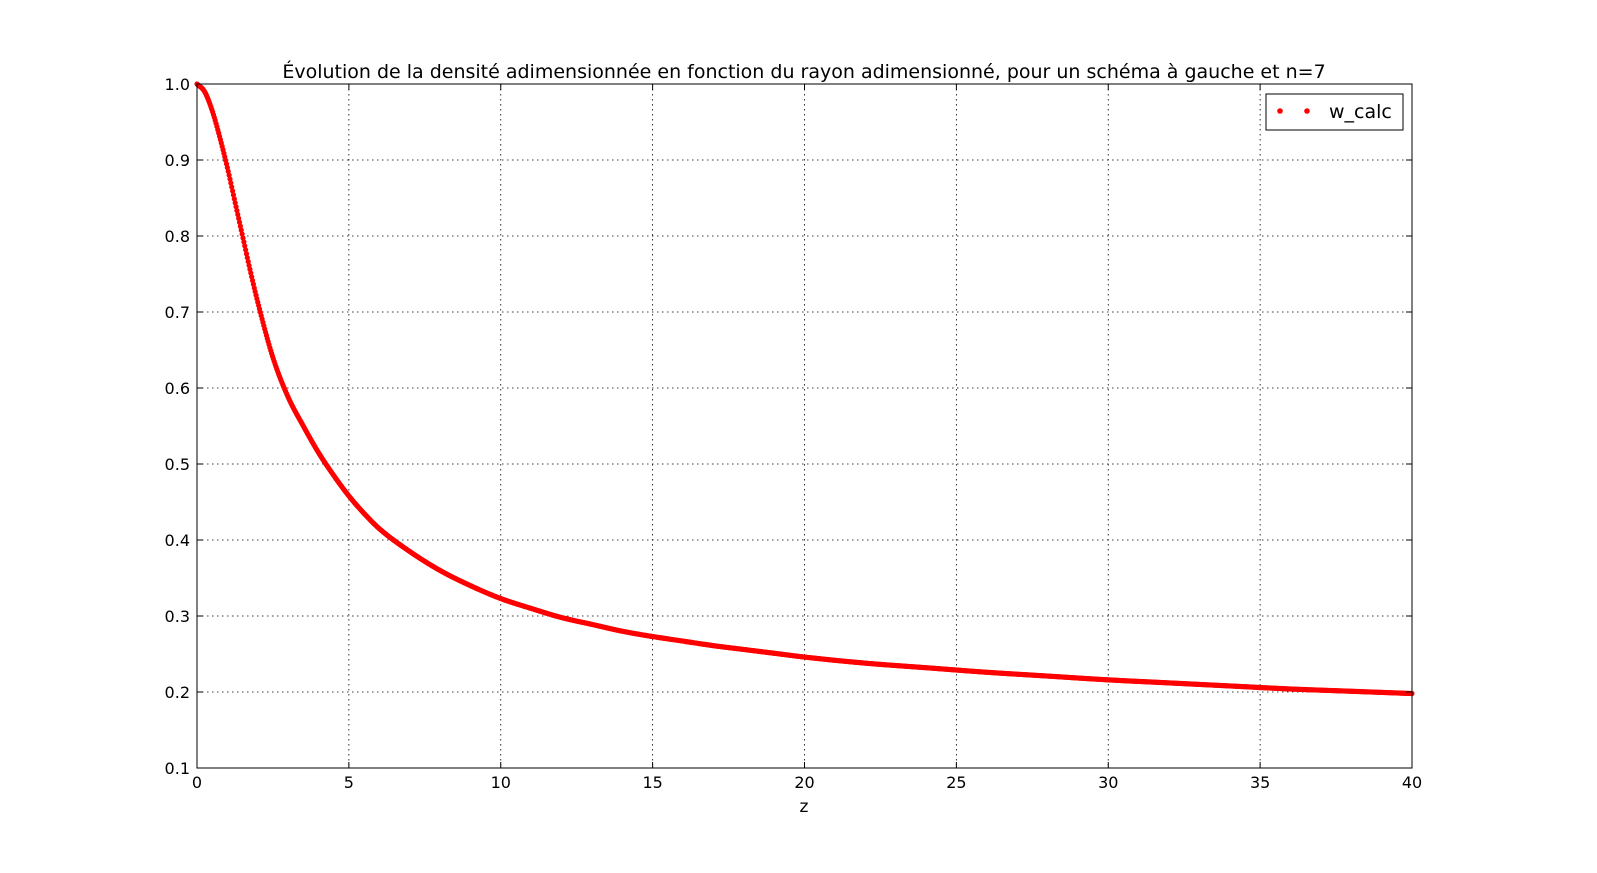 This screenshot has height=873, width=1597. What do you see at coordinates (1260, 782) in the screenshot?
I see `x-tick-label: 35` at bounding box center [1260, 782].